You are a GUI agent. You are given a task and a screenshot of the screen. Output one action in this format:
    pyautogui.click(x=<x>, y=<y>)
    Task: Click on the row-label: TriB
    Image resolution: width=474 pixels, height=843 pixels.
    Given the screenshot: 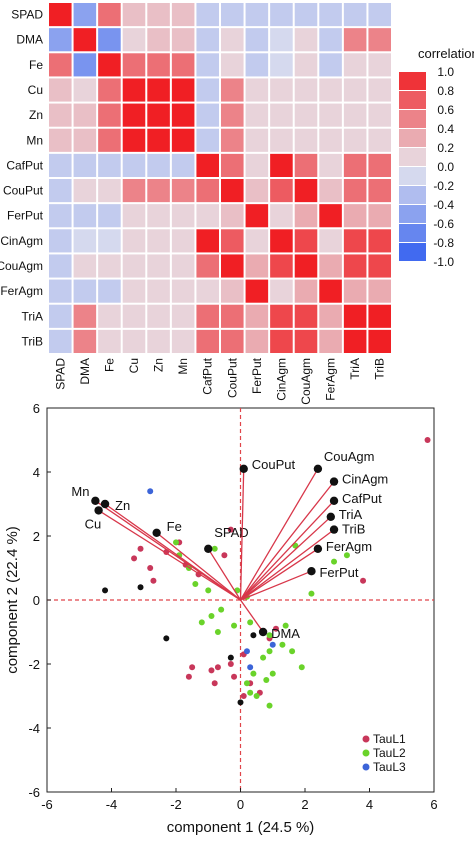 What is the action you would take?
    pyautogui.click(x=32, y=341)
    